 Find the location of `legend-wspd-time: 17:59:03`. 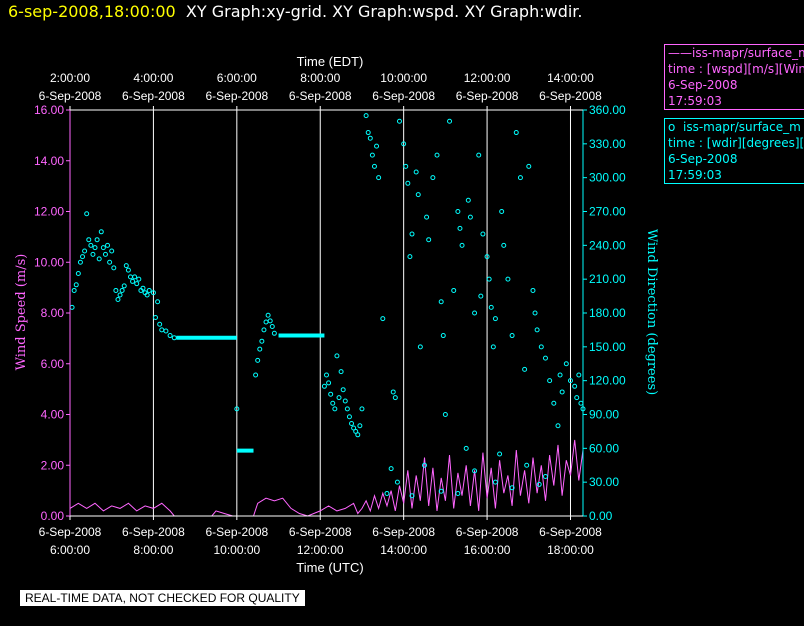

legend-wspd-time: 17:59:03 is located at coordinates (695, 101).